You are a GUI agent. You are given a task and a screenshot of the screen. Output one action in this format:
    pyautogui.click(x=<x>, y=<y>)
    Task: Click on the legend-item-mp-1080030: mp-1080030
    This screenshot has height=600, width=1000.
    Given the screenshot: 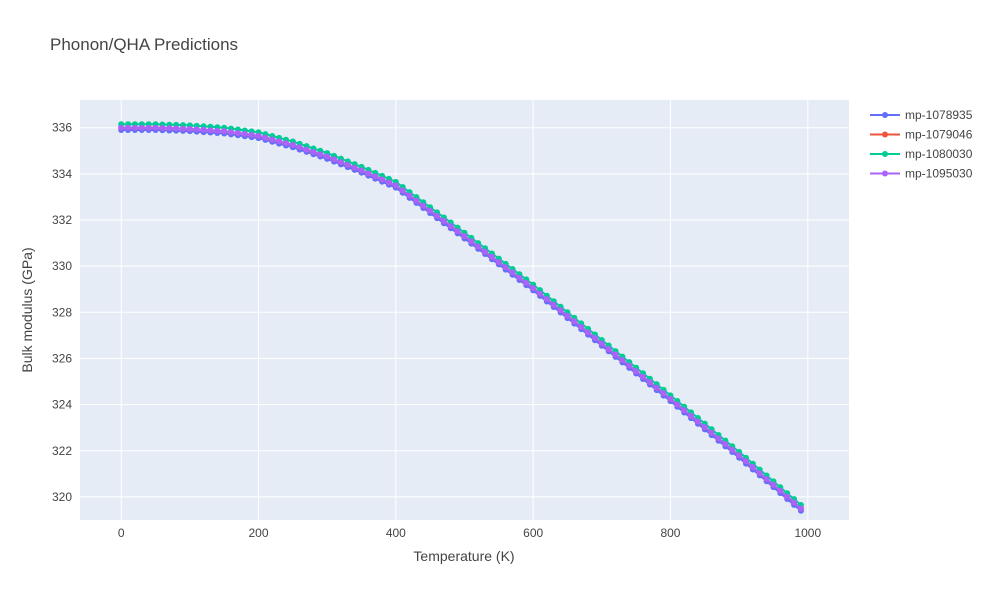 What is the action you would take?
    pyautogui.click(x=921, y=154)
    